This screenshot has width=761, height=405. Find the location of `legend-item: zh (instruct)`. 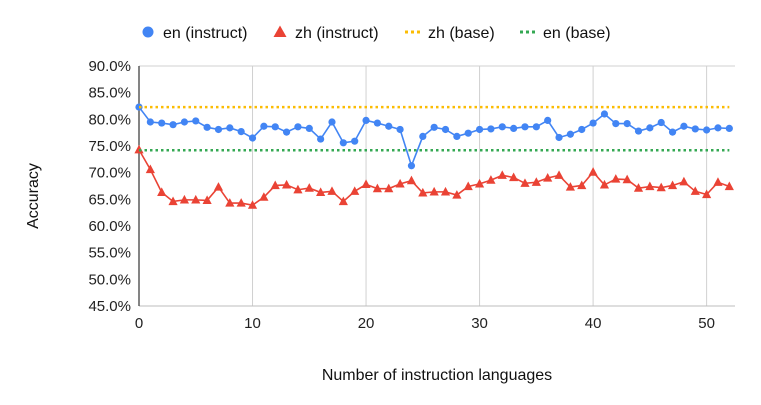

legend-item: zh (instruct) is located at coordinates (326, 33).